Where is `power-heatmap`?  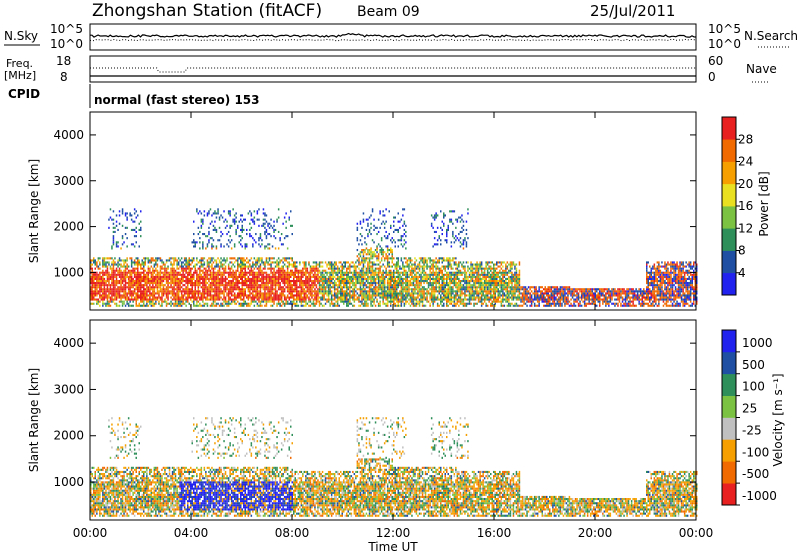
power-heatmap is located at coordinates (394, 257).